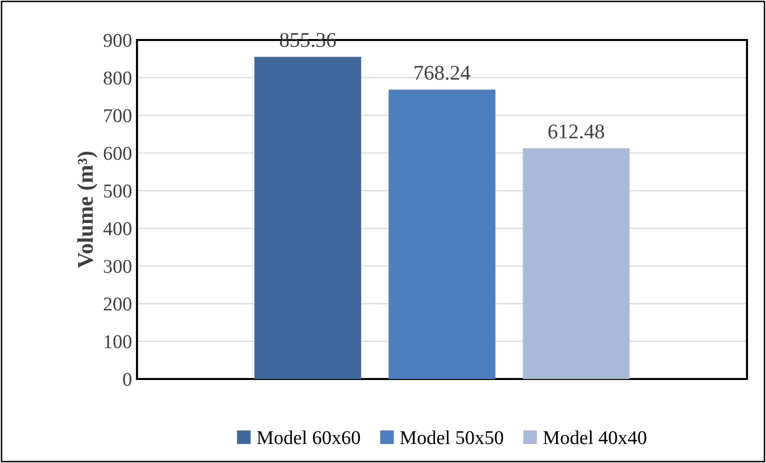 Image resolution: width=766 pixels, height=463 pixels. What do you see at coordinates (118, 78) in the screenshot?
I see `y-tick-label: 800` at bounding box center [118, 78].